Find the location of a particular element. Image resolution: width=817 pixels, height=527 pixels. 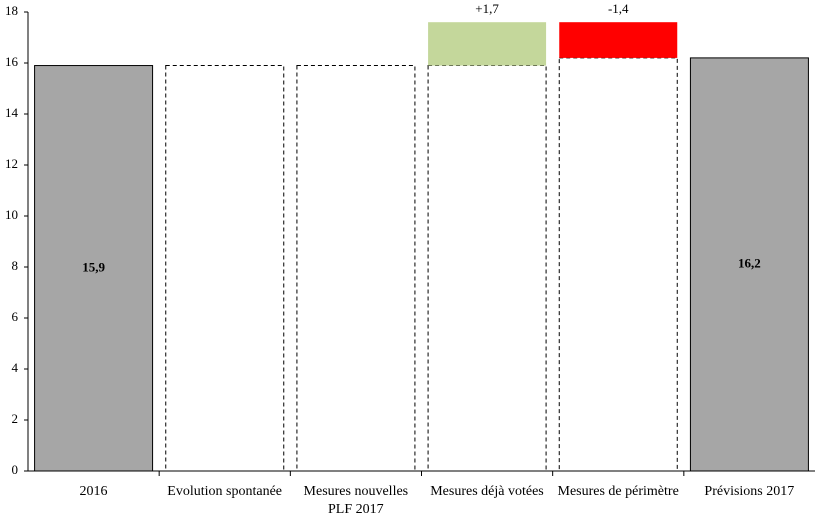

y-tick-label: 12 is located at coordinates (11, 163).